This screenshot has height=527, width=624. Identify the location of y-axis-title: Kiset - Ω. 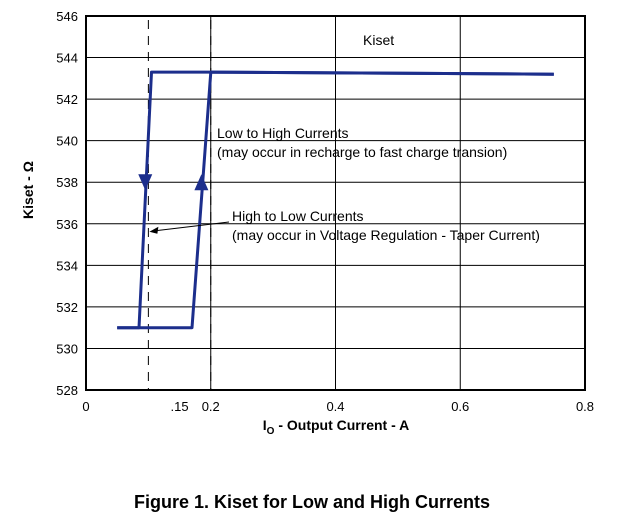
(28, 190).